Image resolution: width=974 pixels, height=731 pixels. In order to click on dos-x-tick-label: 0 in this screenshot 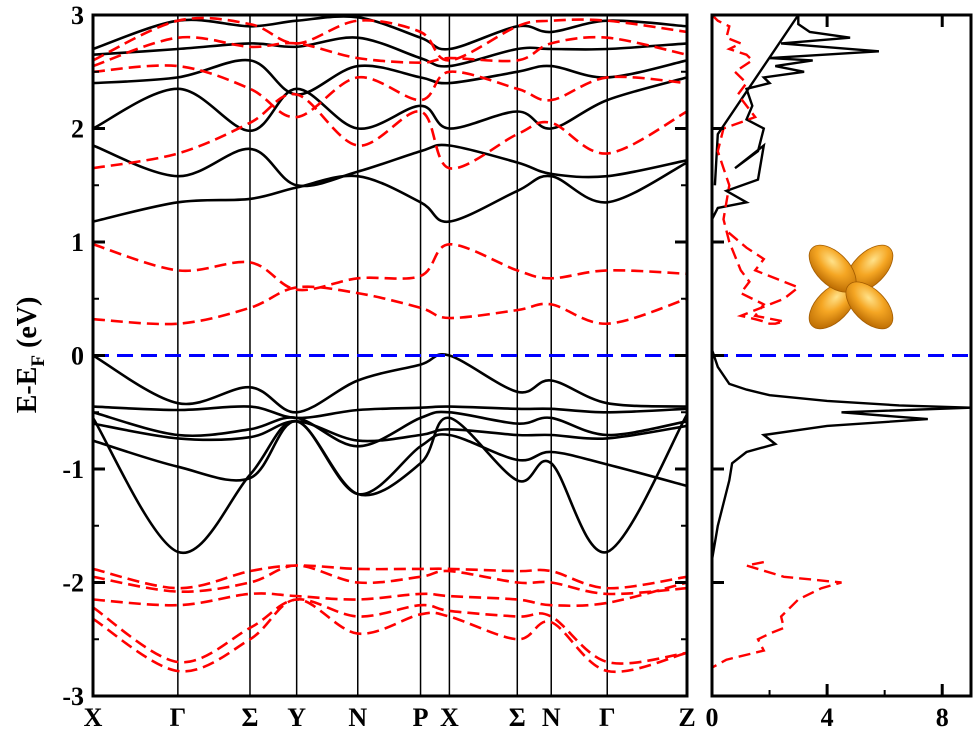, I will do `click(712, 717)`.